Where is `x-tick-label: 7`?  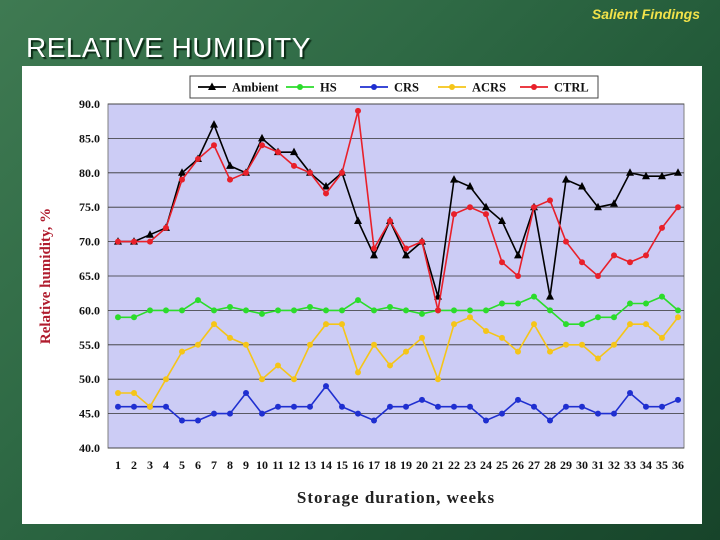 x-tick-label: 7 is located at coordinates (214, 465).